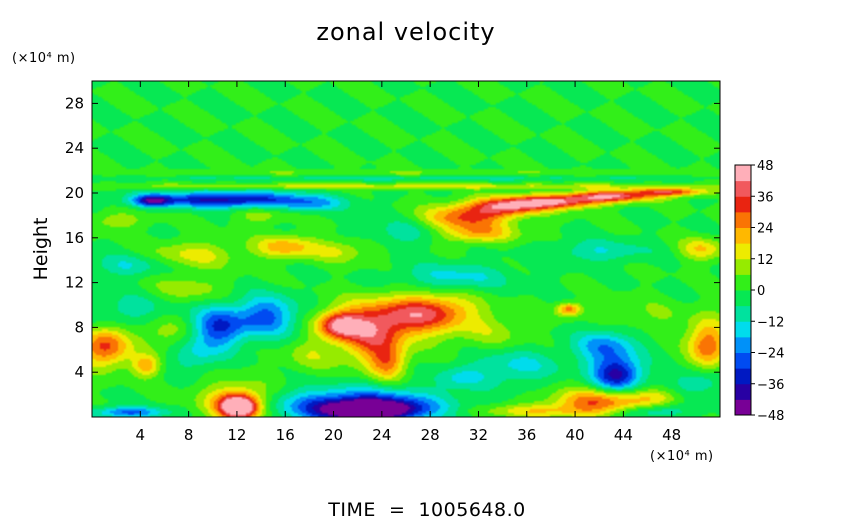  Describe the element at coordinates (79, 327) in the screenshot. I see `y-tick-label: 8` at that location.